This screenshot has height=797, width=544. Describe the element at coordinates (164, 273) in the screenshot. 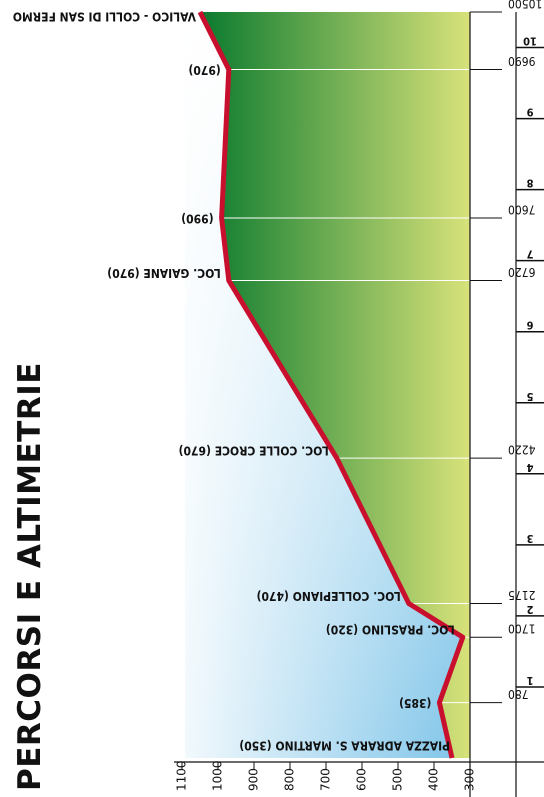

I see `waypoint-label: LOC. GAIANE (970)` at that location.